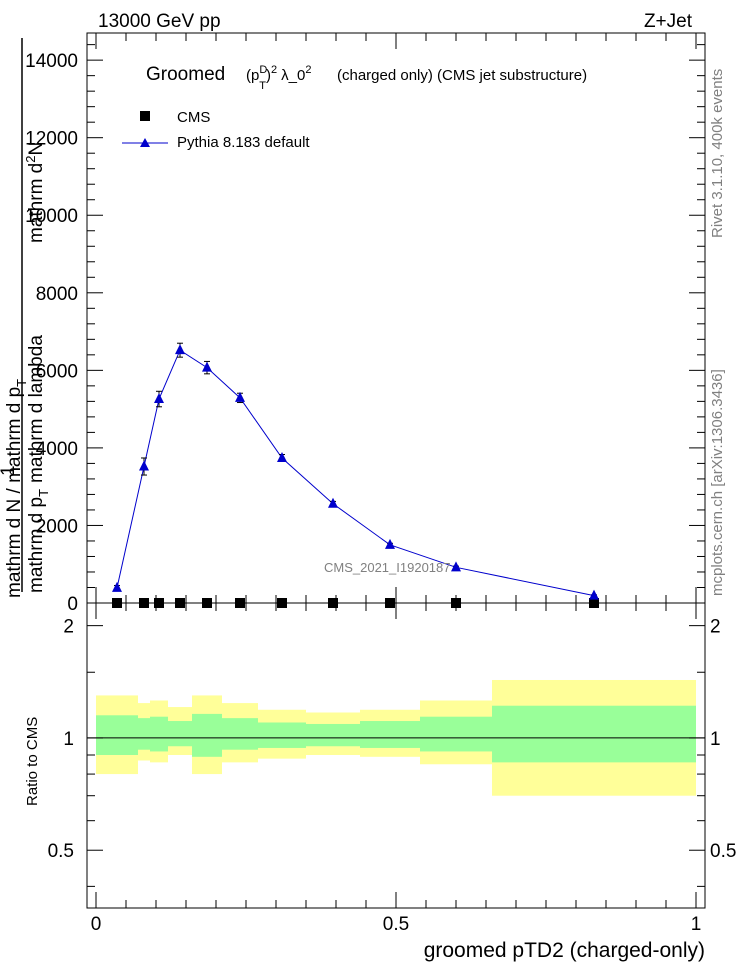 Image resolution: width=746 pixels, height=972 pixels. Describe the element at coordinates (96, 924) in the screenshot. I see `x-tick-label: 0` at that location.